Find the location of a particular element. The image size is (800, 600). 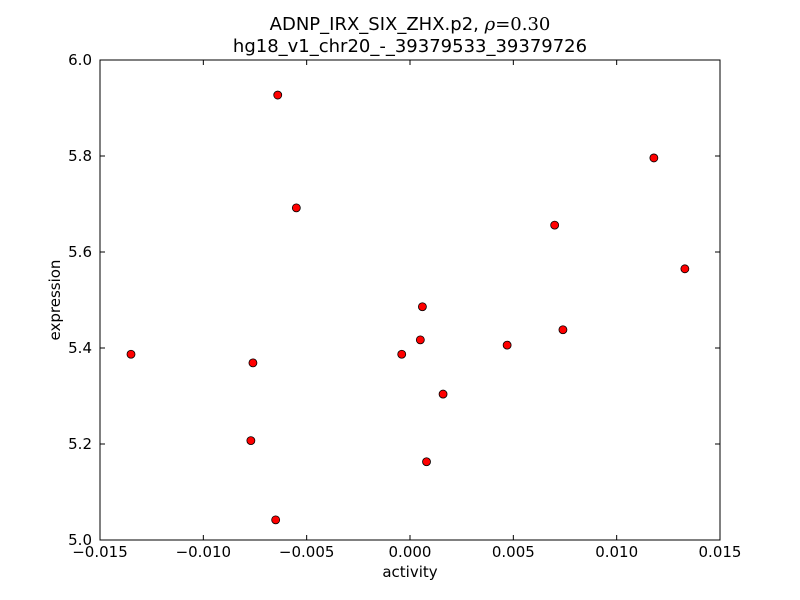

x-tick-label: 0.005 is located at coordinates (513, 552).